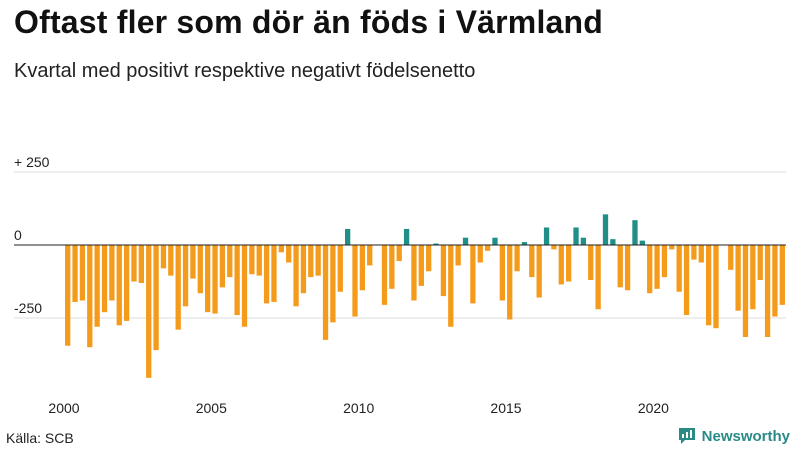  I want to click on x-tick-label: 2010, so click(358, 408).